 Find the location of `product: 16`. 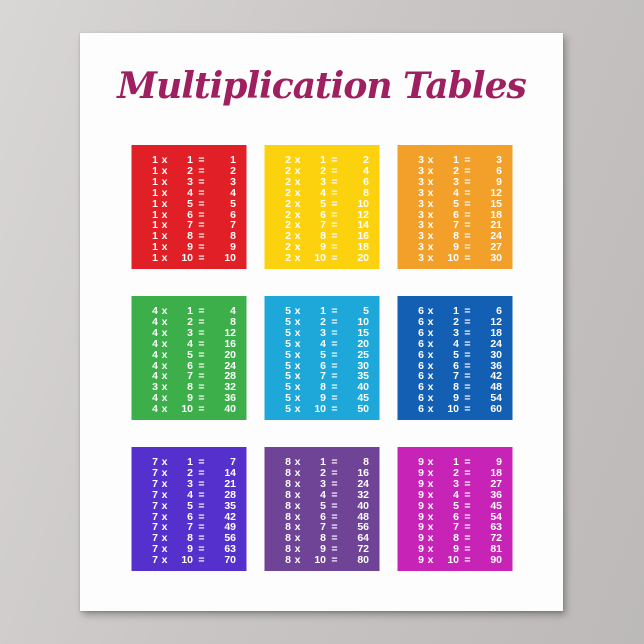

product: 16 is located at coordinates (363, 236).